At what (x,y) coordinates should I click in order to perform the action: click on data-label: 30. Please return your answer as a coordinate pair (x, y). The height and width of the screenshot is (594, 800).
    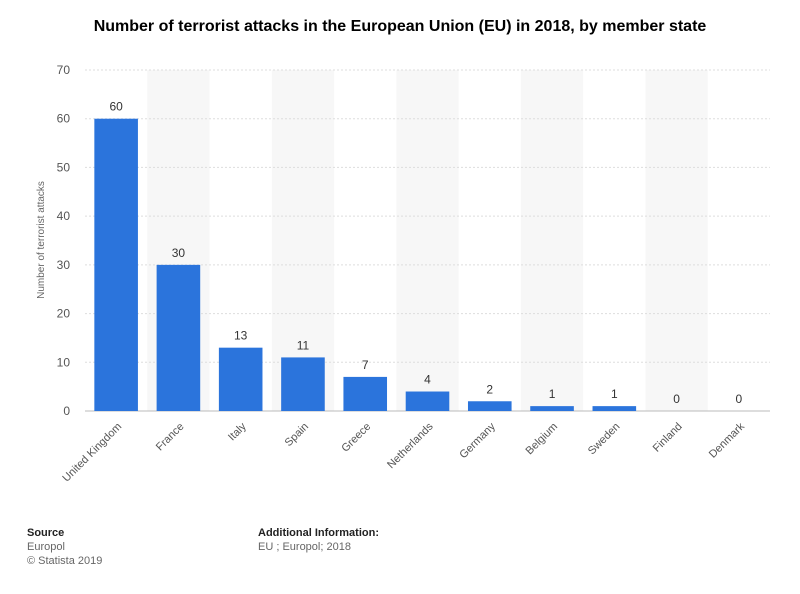
    Looking at the image, I should click on (179, 253).